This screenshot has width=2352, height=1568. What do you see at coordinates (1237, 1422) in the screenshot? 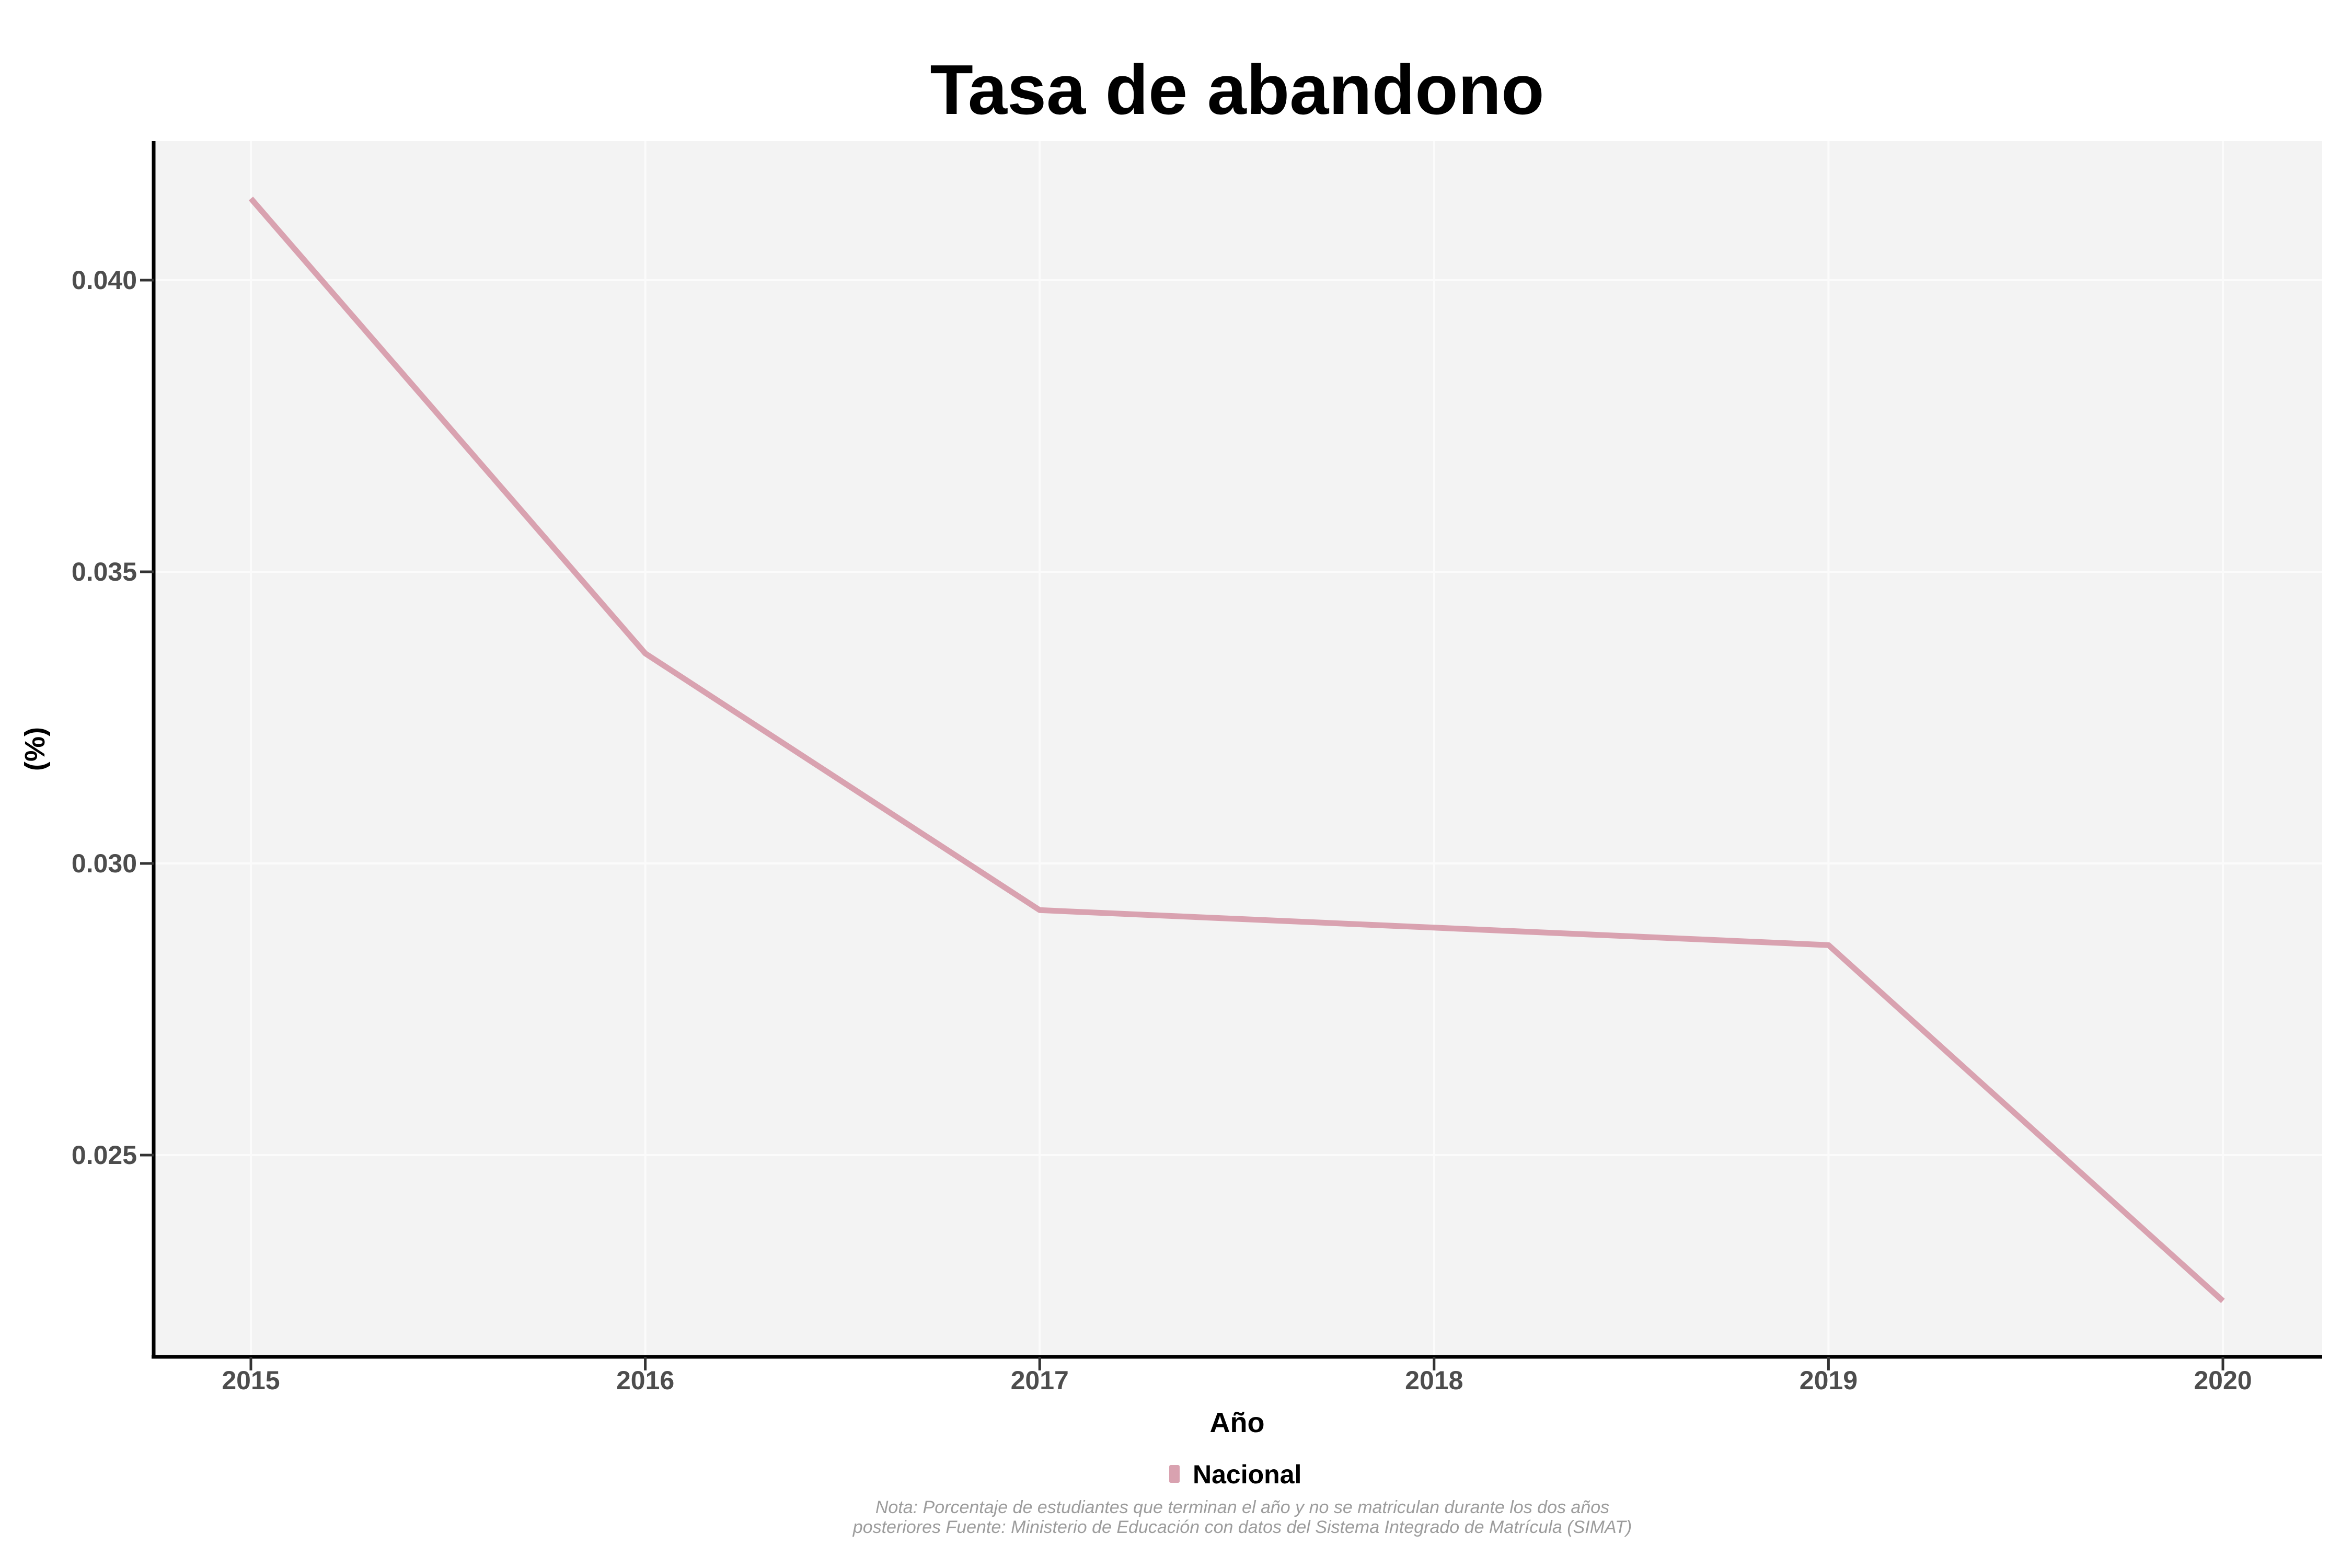
I see `x-axis-title: Año` at bounding box center [1237, 1422].